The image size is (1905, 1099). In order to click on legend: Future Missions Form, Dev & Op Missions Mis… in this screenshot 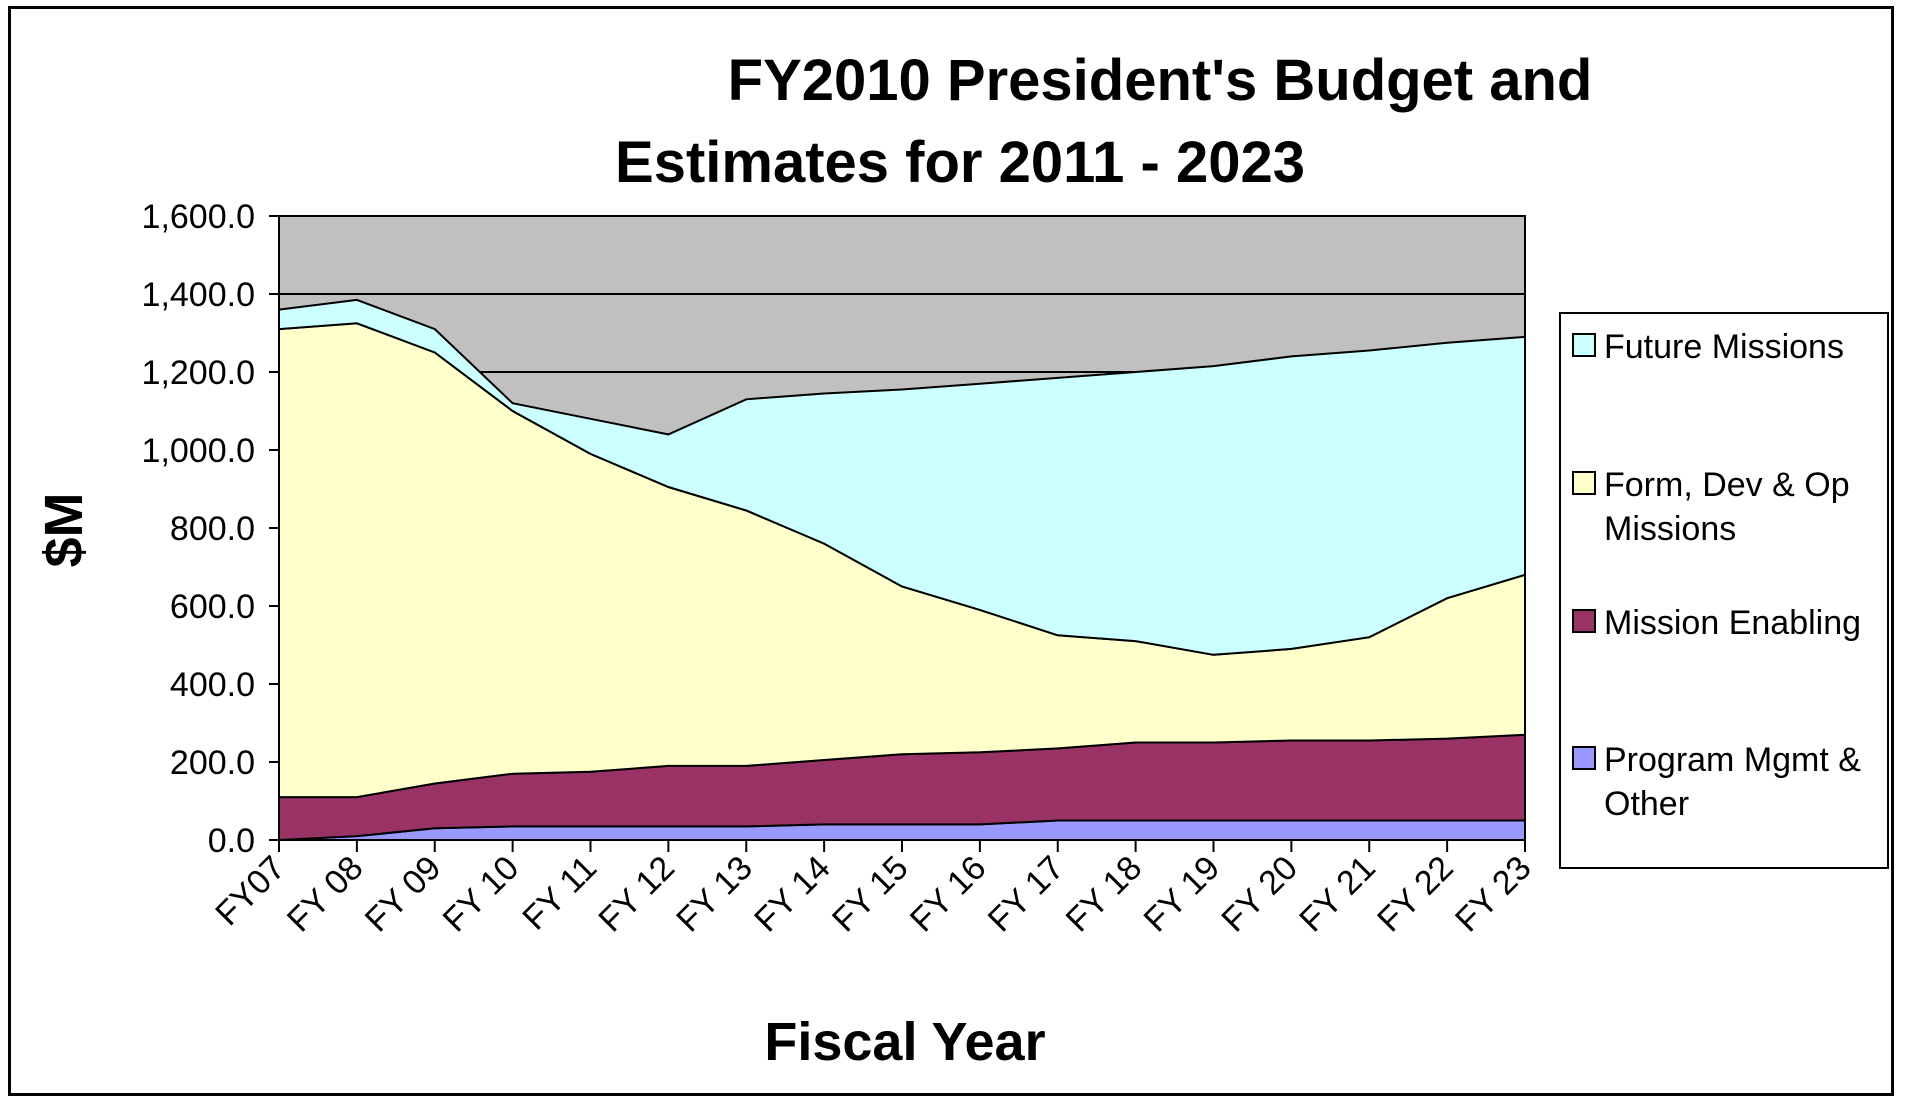, I will do `click(1724, 590)`.